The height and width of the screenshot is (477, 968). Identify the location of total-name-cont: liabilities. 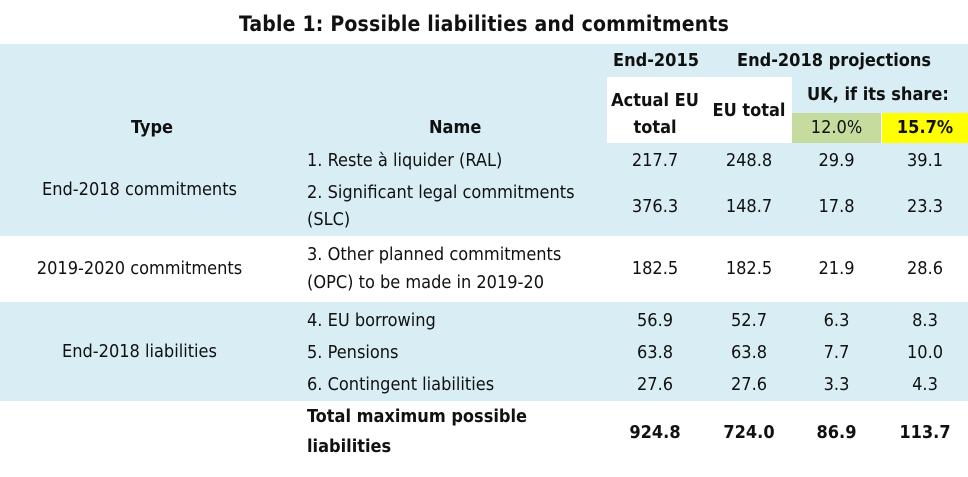
(349, 446).